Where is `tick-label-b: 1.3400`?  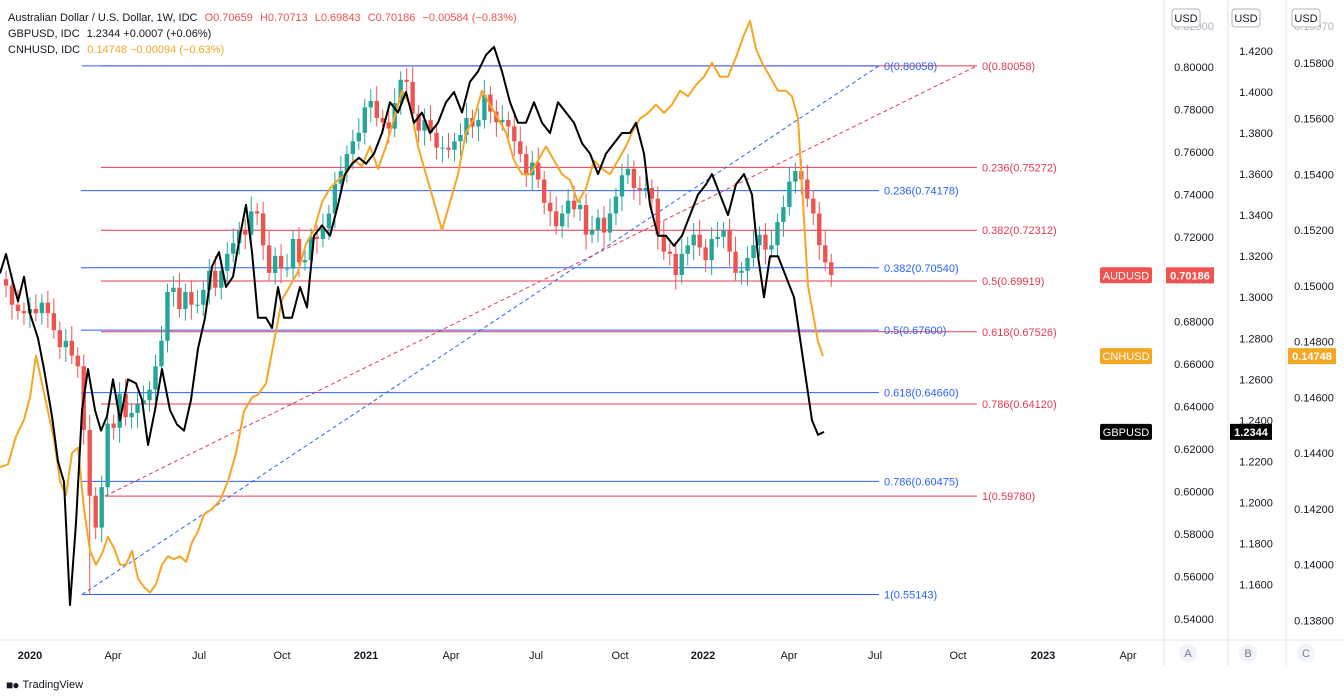 tick-label-b: 1.3400 is located at coordinates (1256, 216).